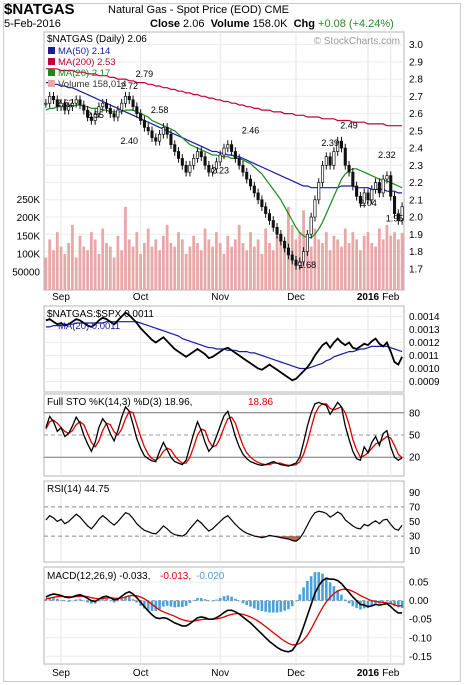 This screenshot has width=464, height=685. I want to click on price-annotation: 2.79, so click(145, 74).